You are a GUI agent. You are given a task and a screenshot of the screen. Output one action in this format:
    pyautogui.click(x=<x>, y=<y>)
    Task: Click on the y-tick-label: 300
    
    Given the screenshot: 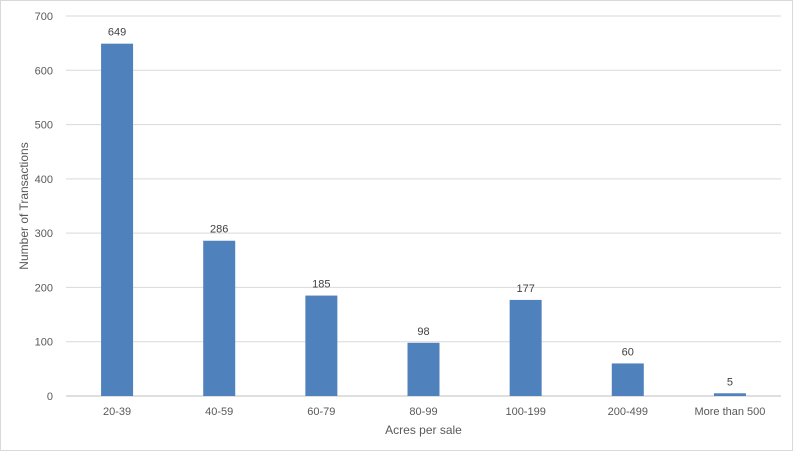 What is the action you would take?
    pyautogui.click(x=44, y=234)
    